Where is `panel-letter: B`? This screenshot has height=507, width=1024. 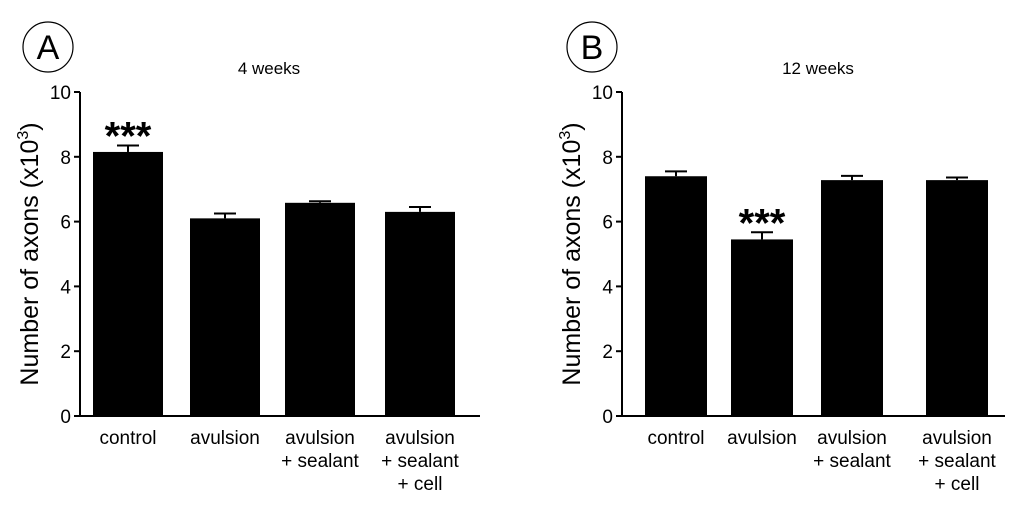 panel-letter: B is located at coordinates (592, 48).